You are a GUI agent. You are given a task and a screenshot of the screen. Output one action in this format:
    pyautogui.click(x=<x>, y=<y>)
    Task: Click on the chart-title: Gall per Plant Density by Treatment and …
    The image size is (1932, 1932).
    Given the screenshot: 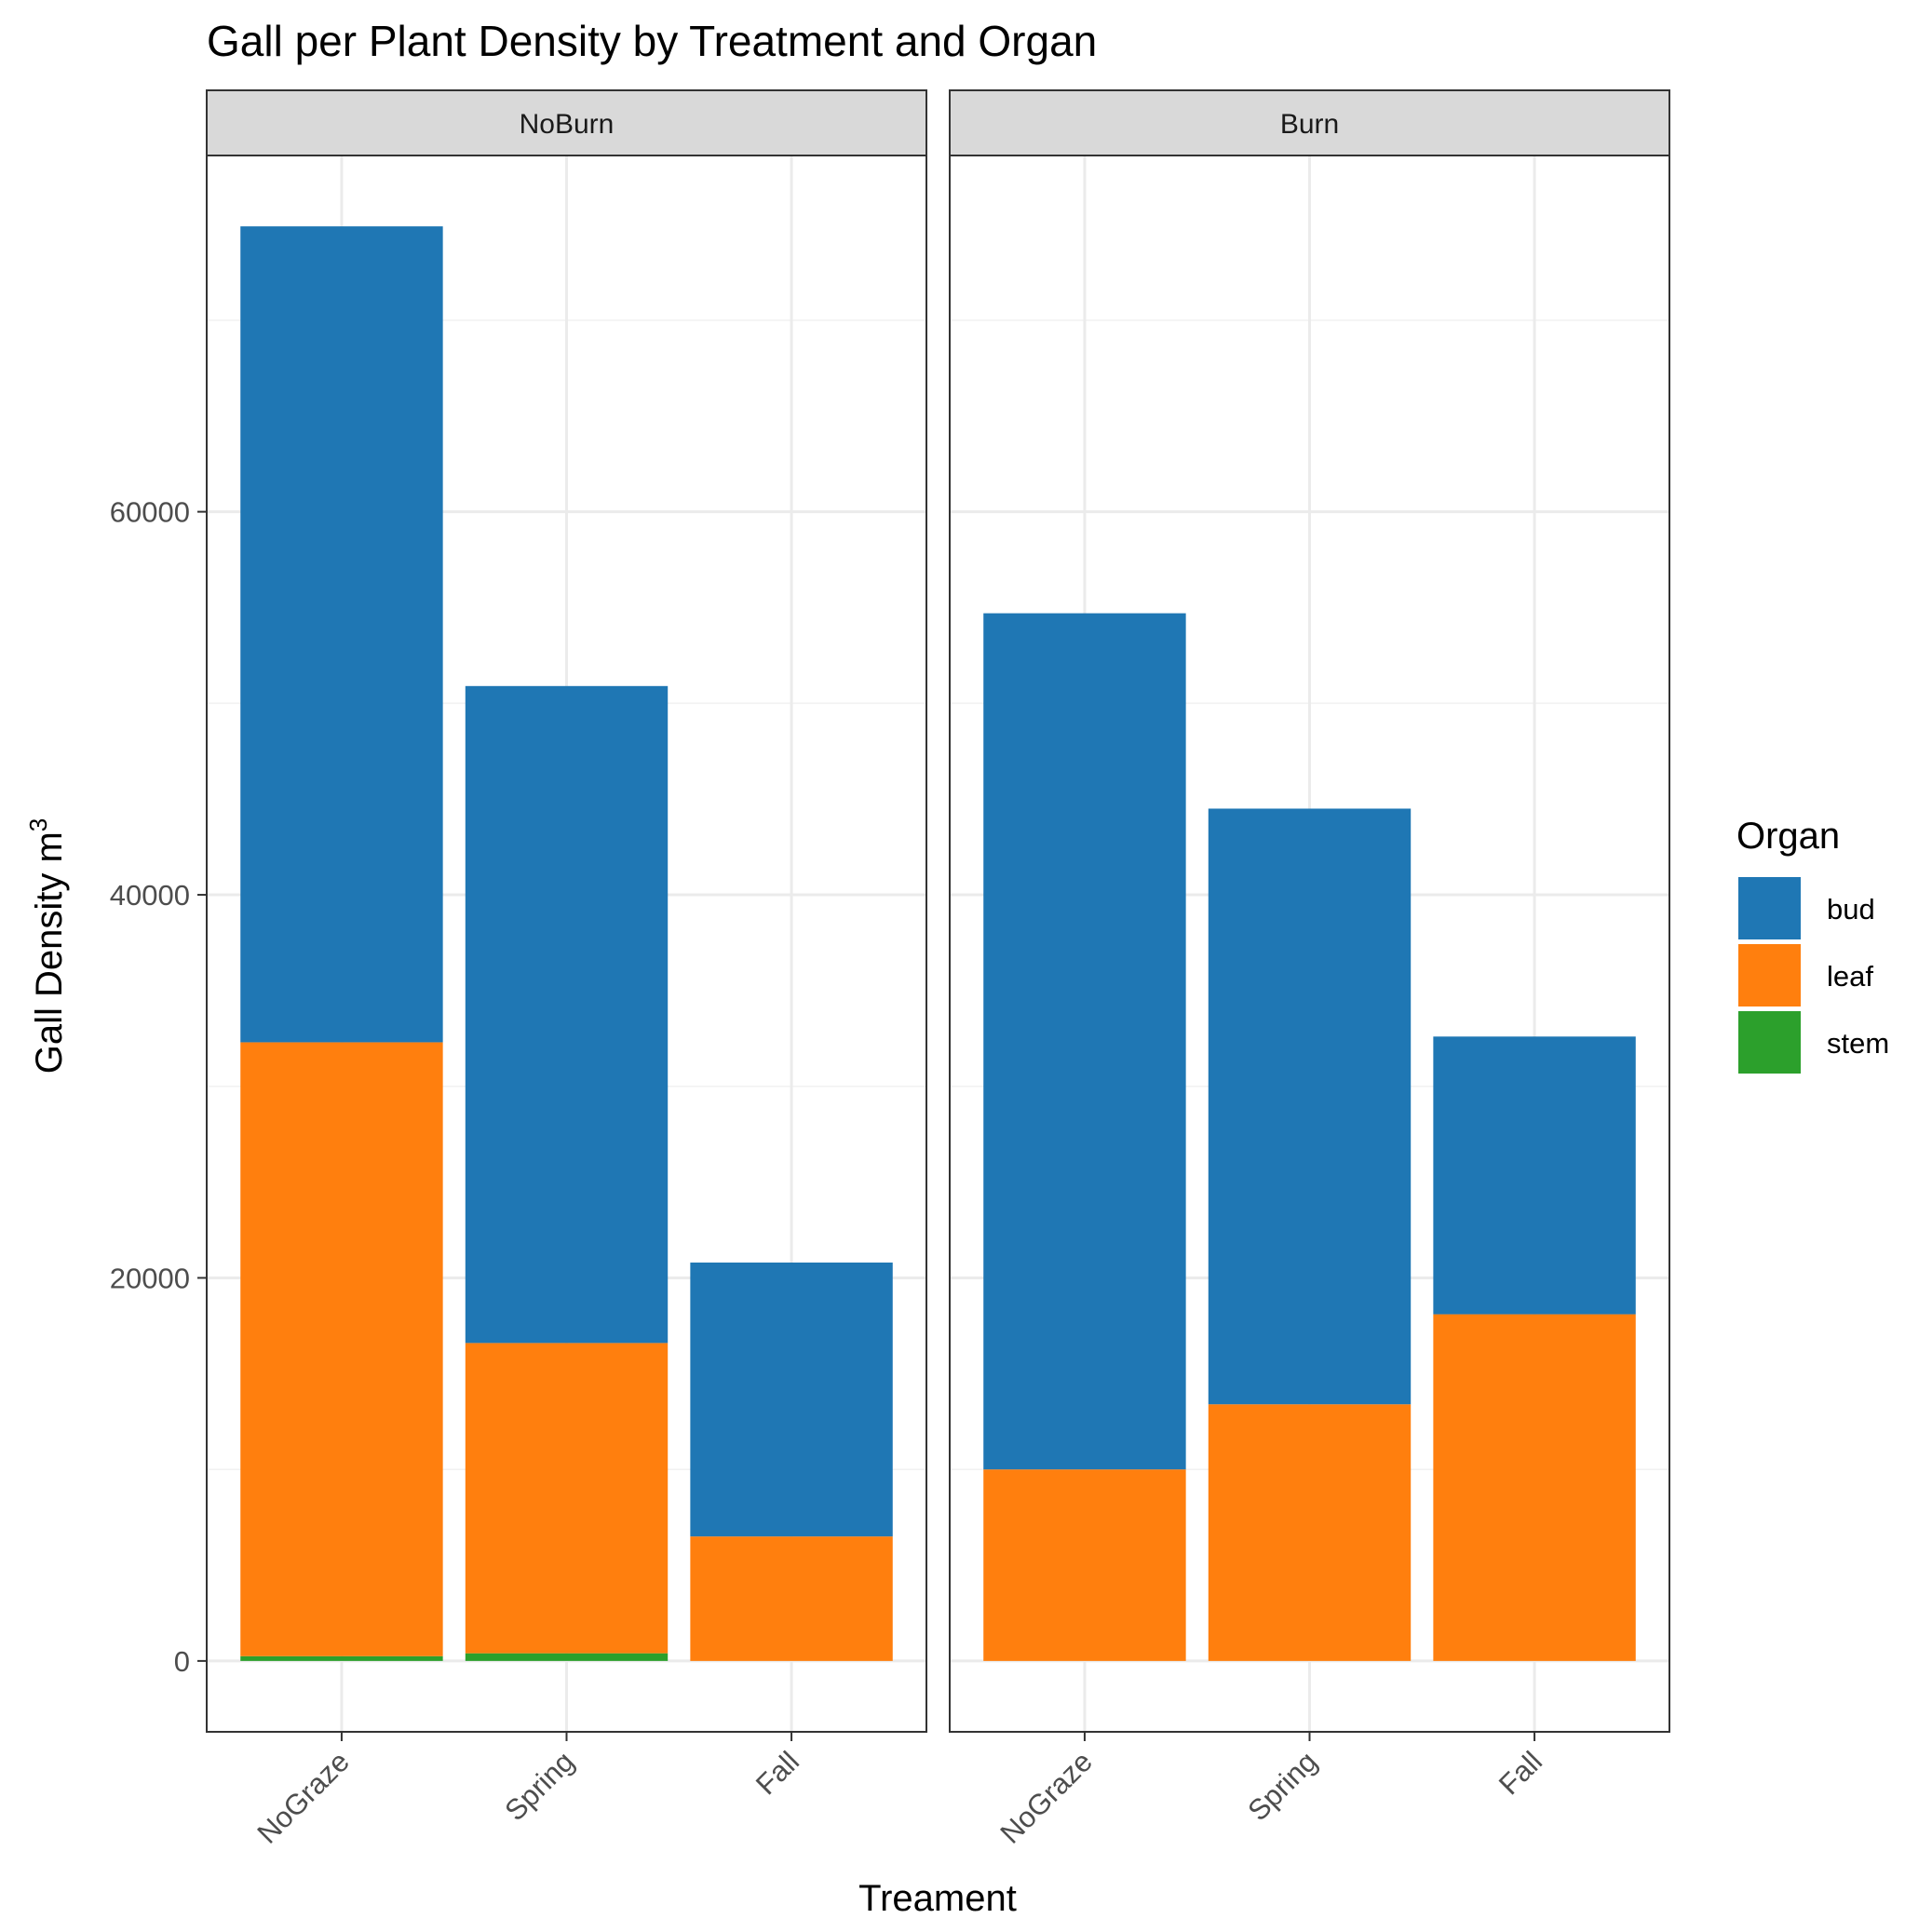 What is the action you would take?
    pyautogui.click(x=652, y=41)
    